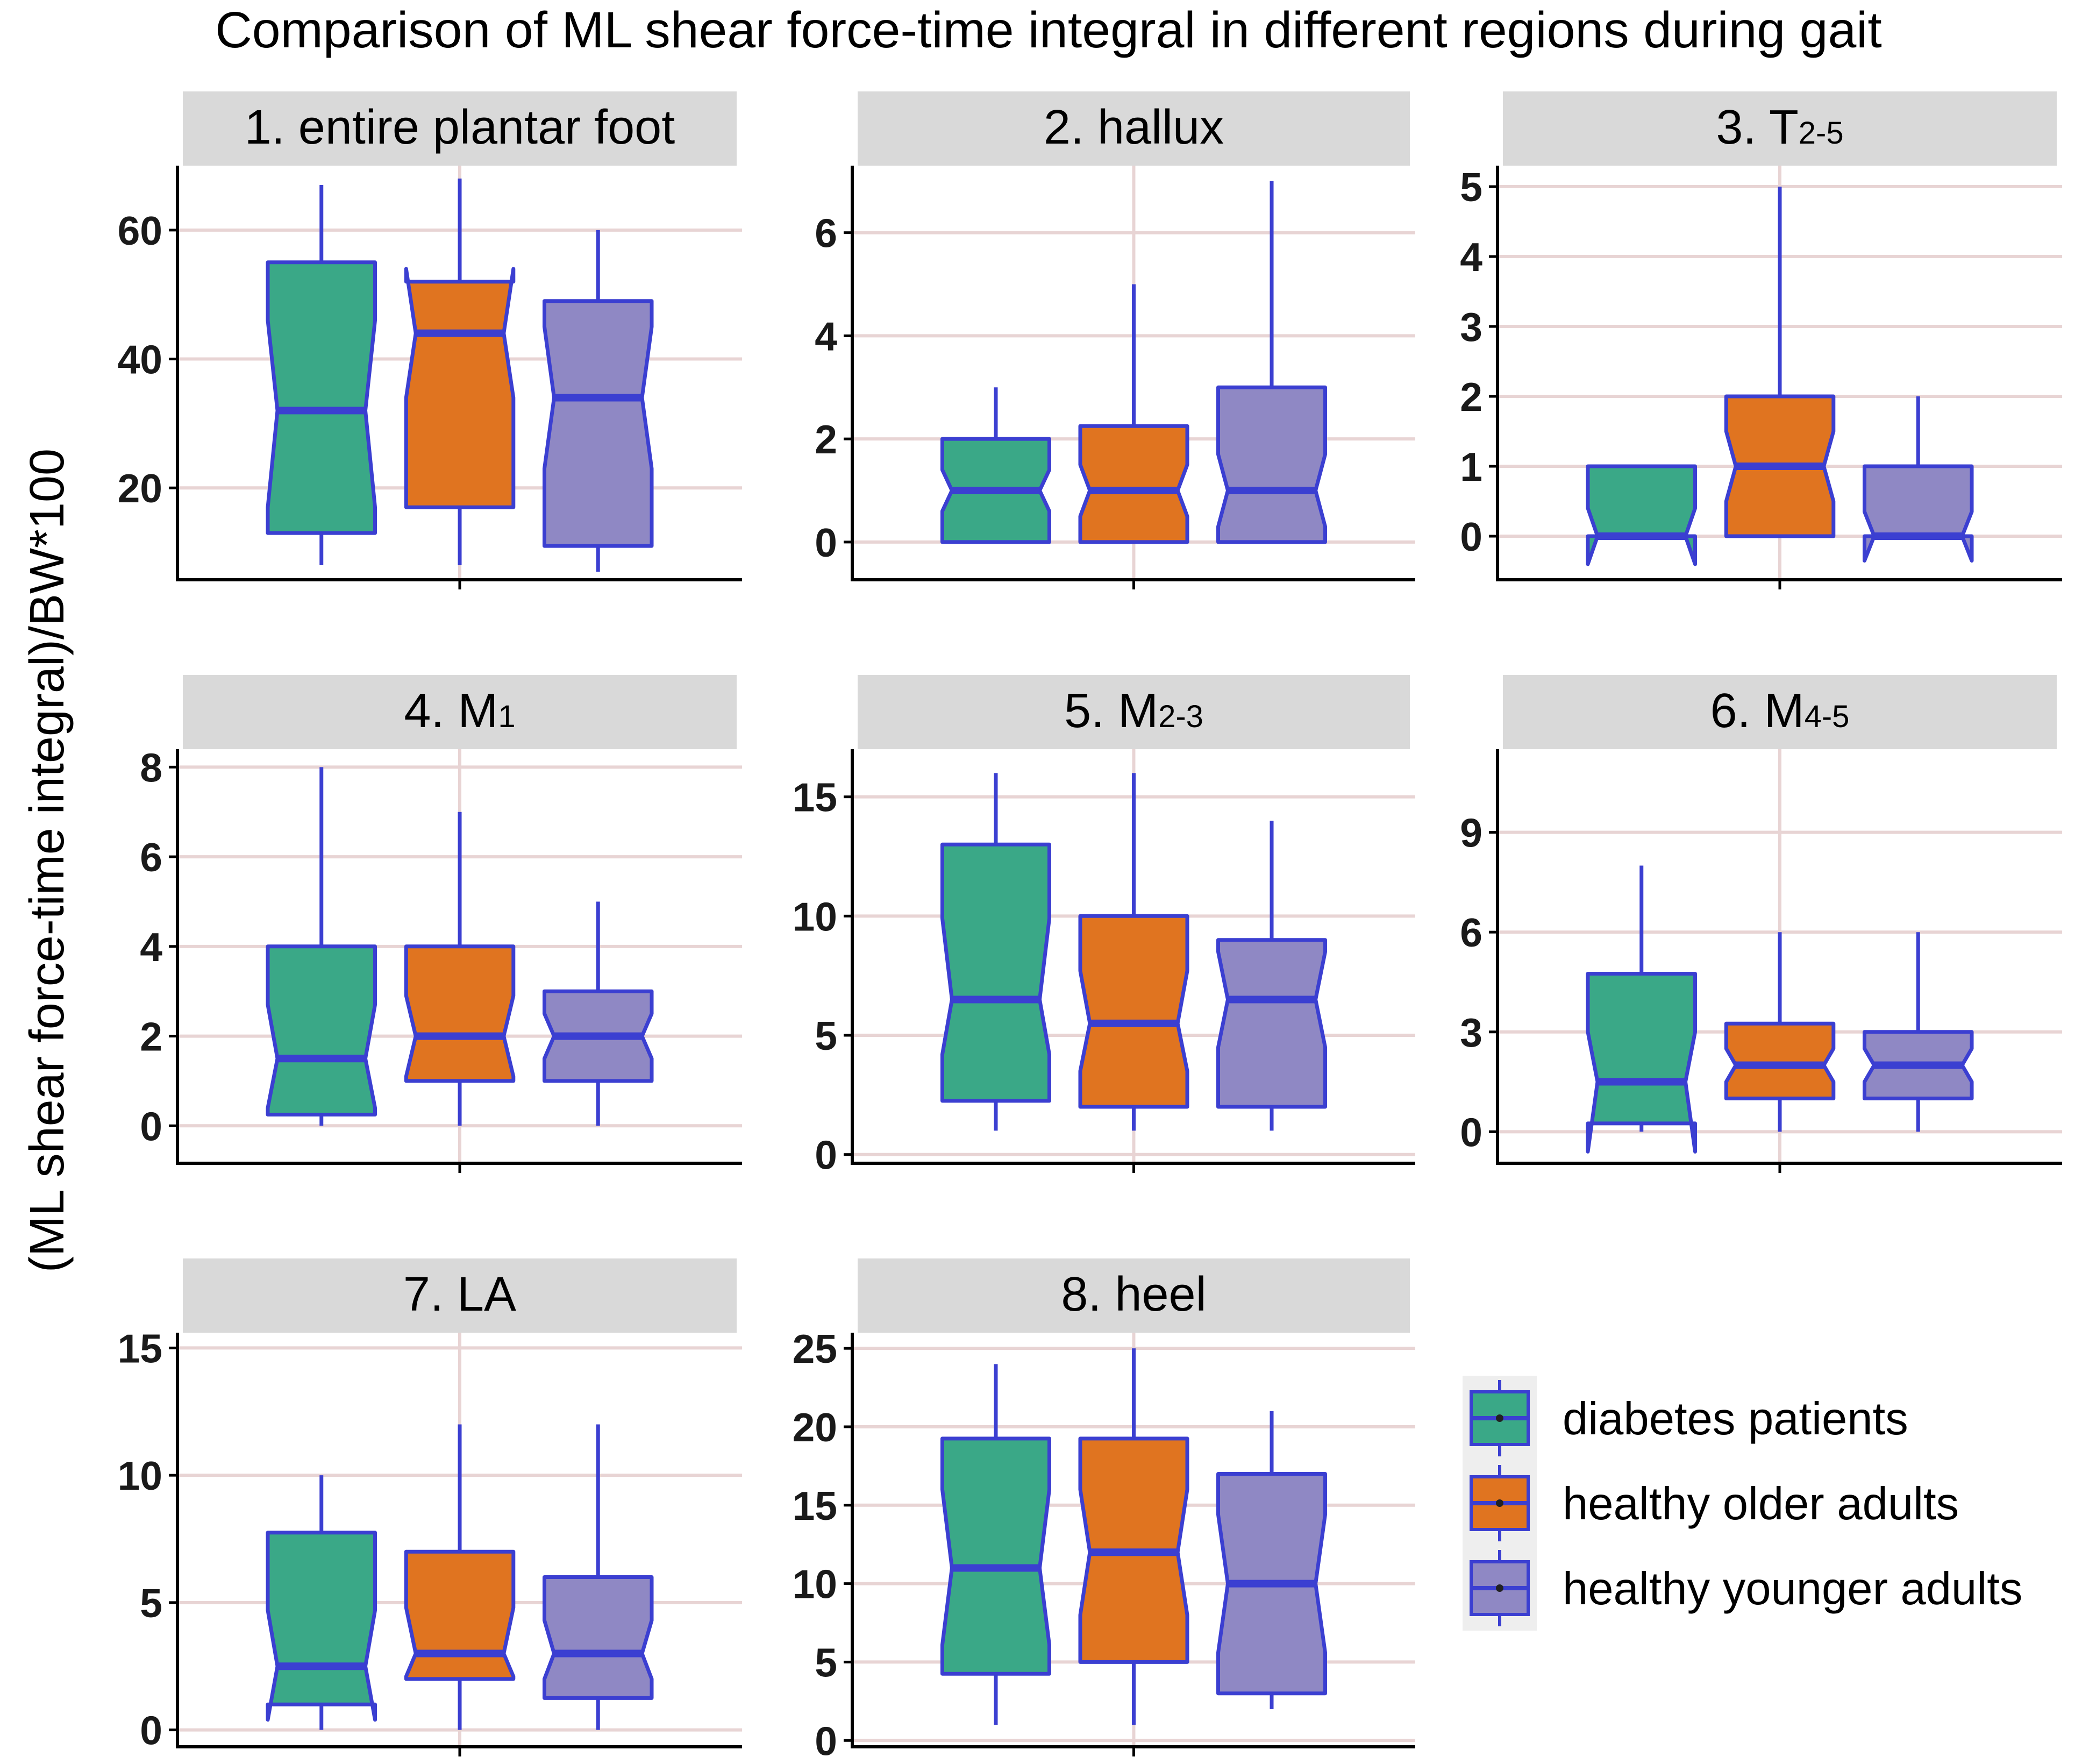  Describe the element at coordinates (1104, 1510) in the screenshot. I see `panel-8: 8. heel 0 5 10 15 20 25` at that location.